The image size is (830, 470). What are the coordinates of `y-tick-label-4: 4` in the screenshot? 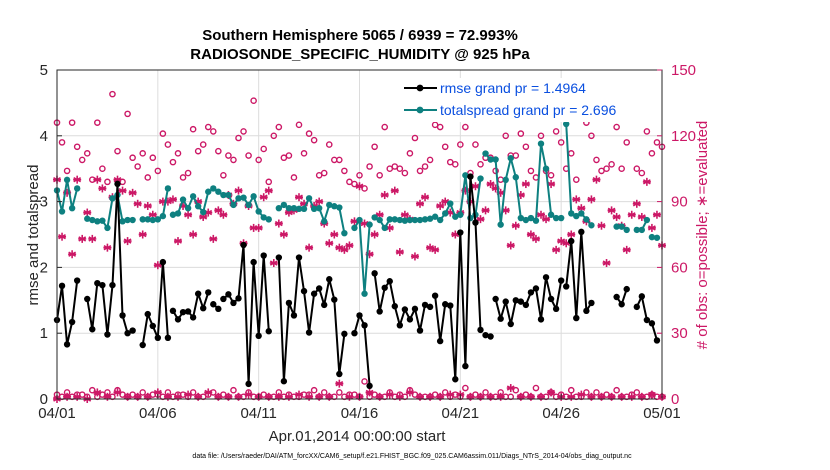 It's located at (44, 136).